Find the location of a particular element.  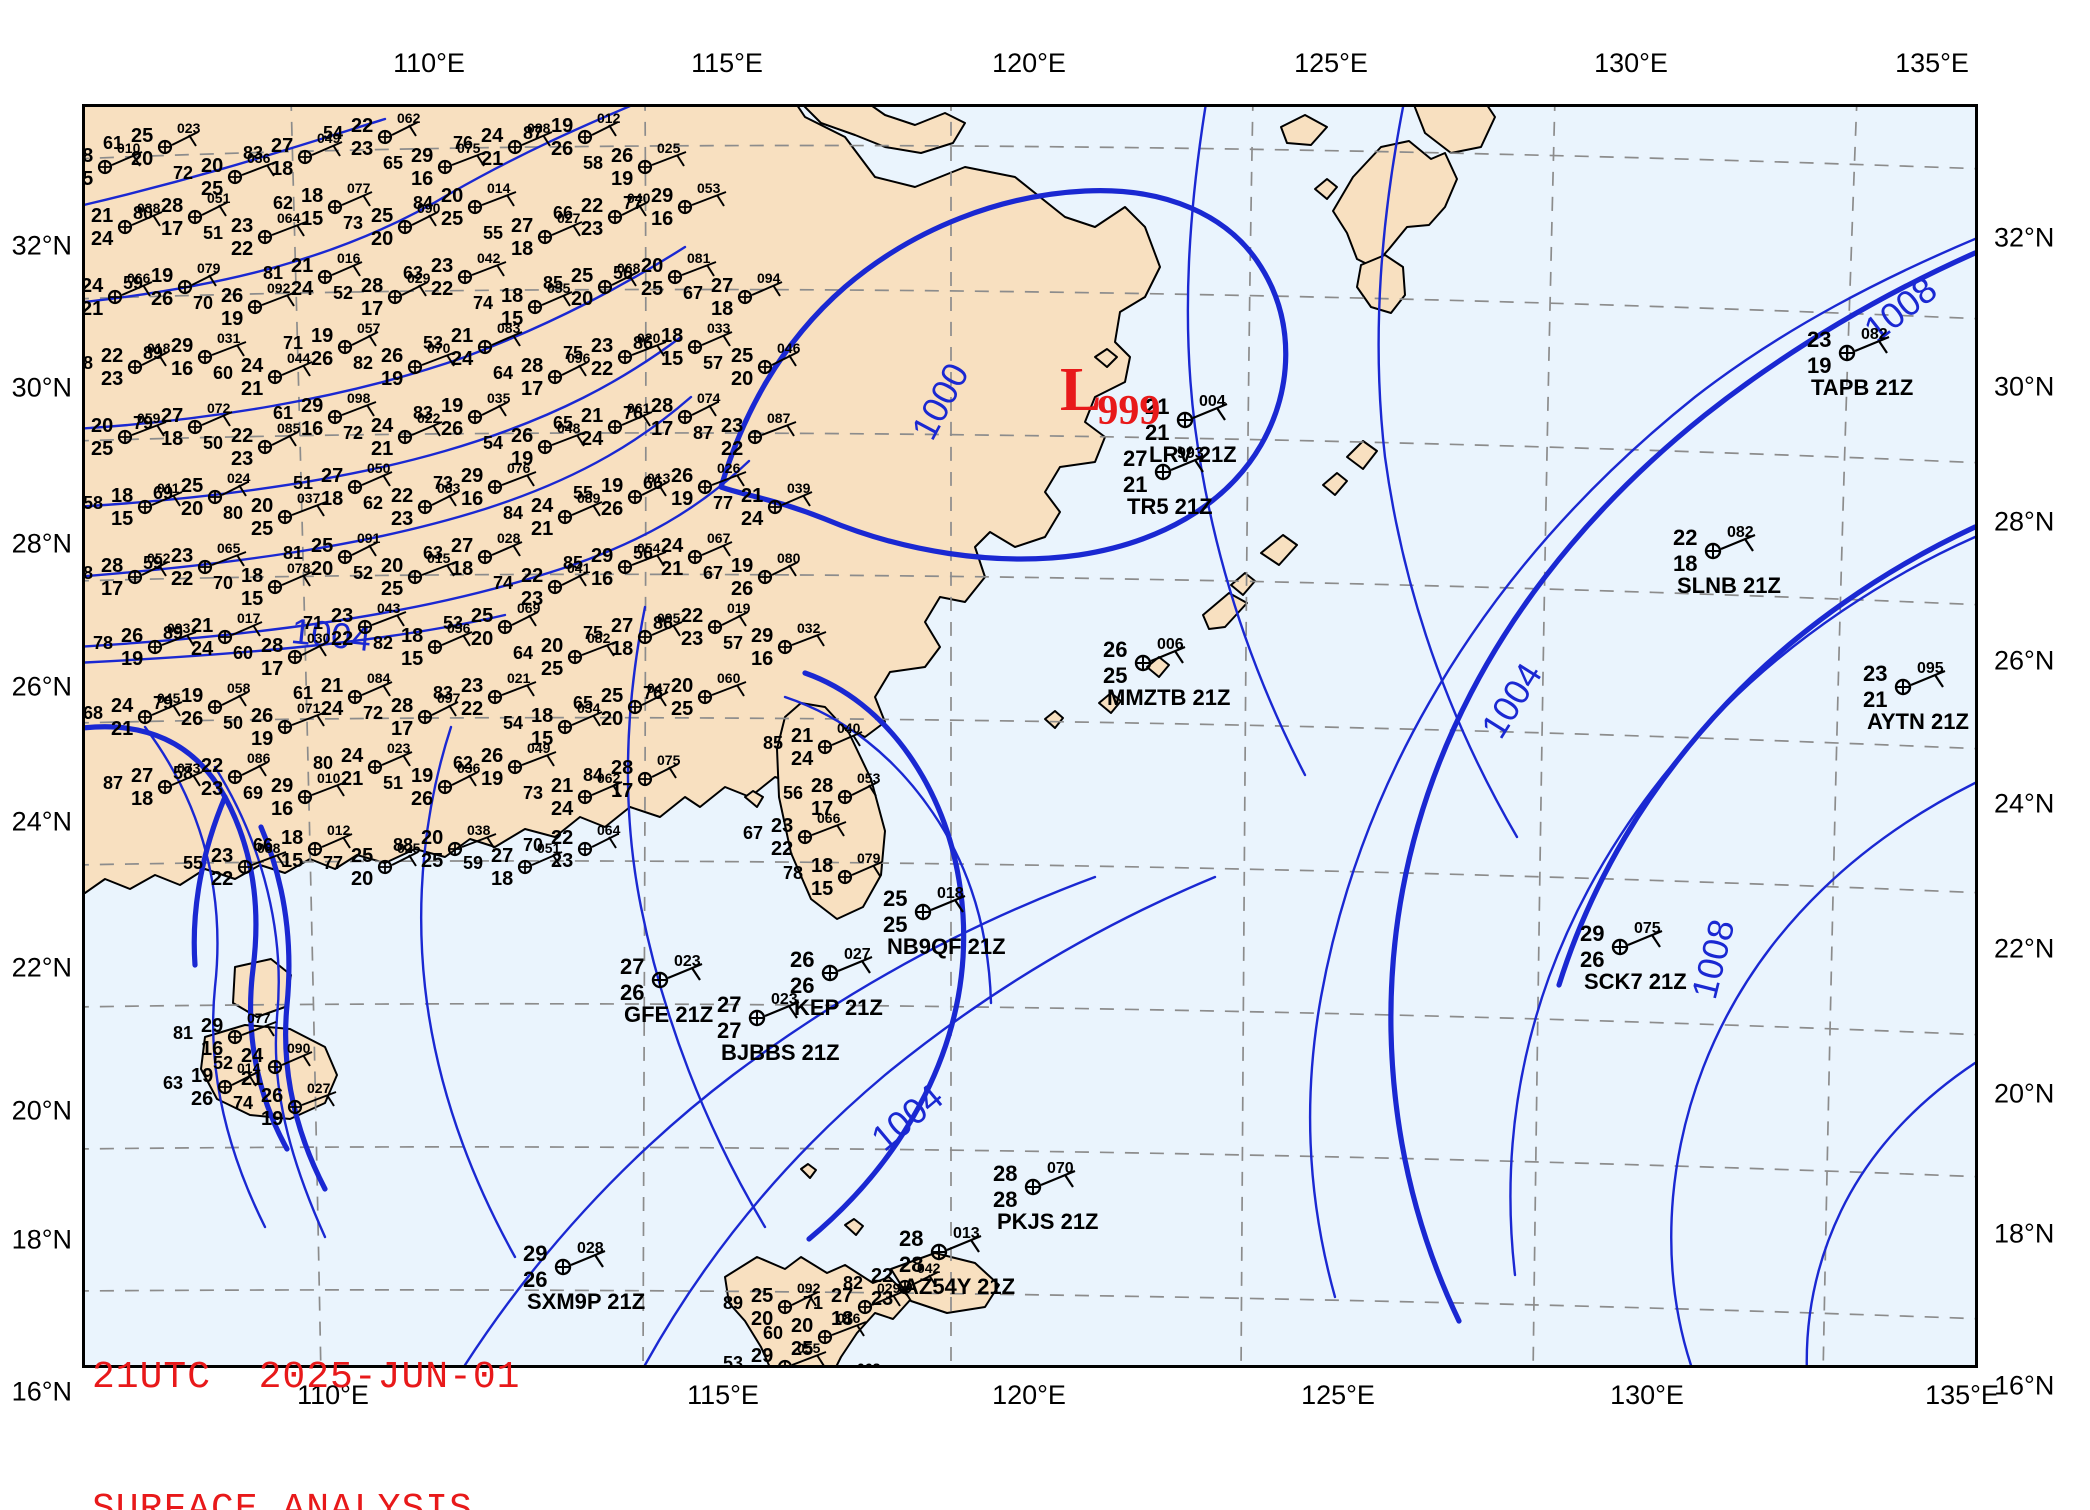

station-symbol: 2025 016 60 is located at coordinates (815, 1335).